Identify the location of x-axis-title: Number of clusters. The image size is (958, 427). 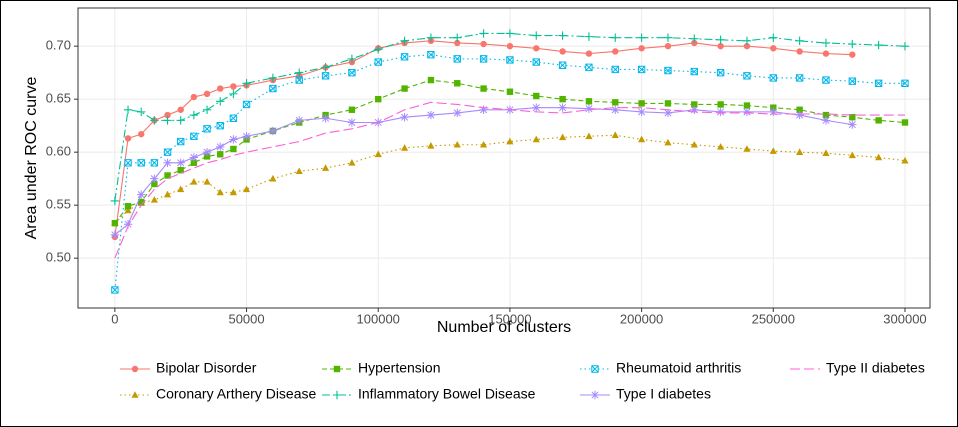
(504, 327).